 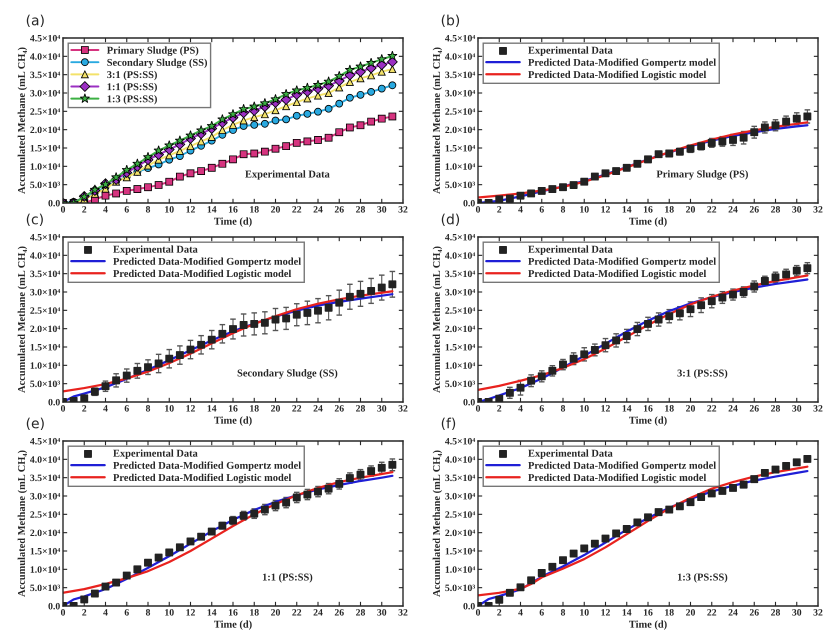 I want to click on text: (c), so click(x=34, y=220).